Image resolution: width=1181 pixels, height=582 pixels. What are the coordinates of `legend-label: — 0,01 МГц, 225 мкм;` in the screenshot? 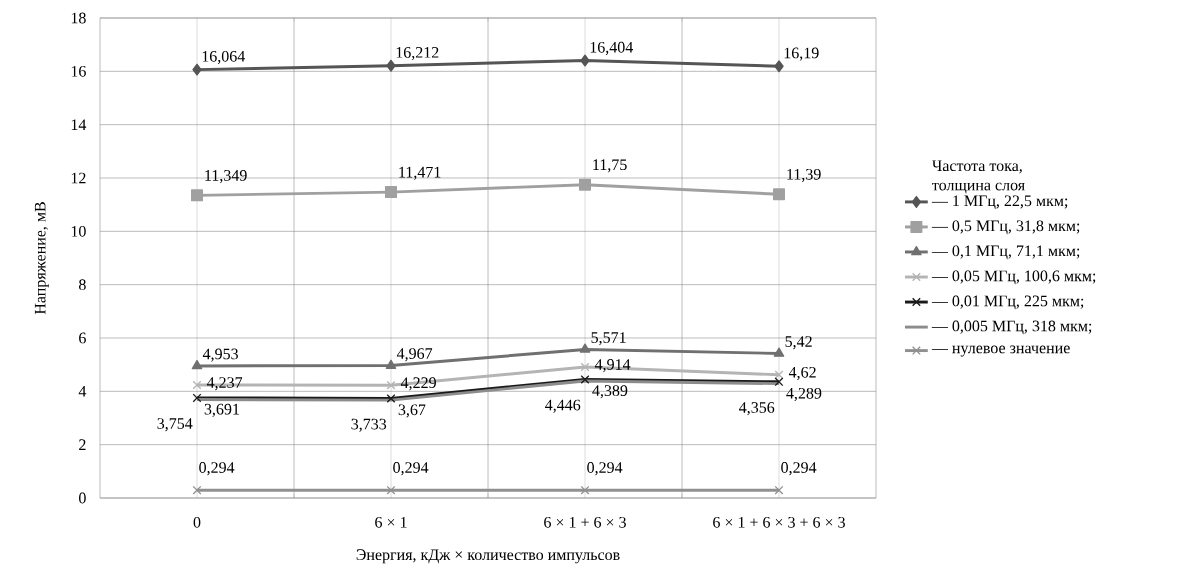 It's located at (1007, 302).